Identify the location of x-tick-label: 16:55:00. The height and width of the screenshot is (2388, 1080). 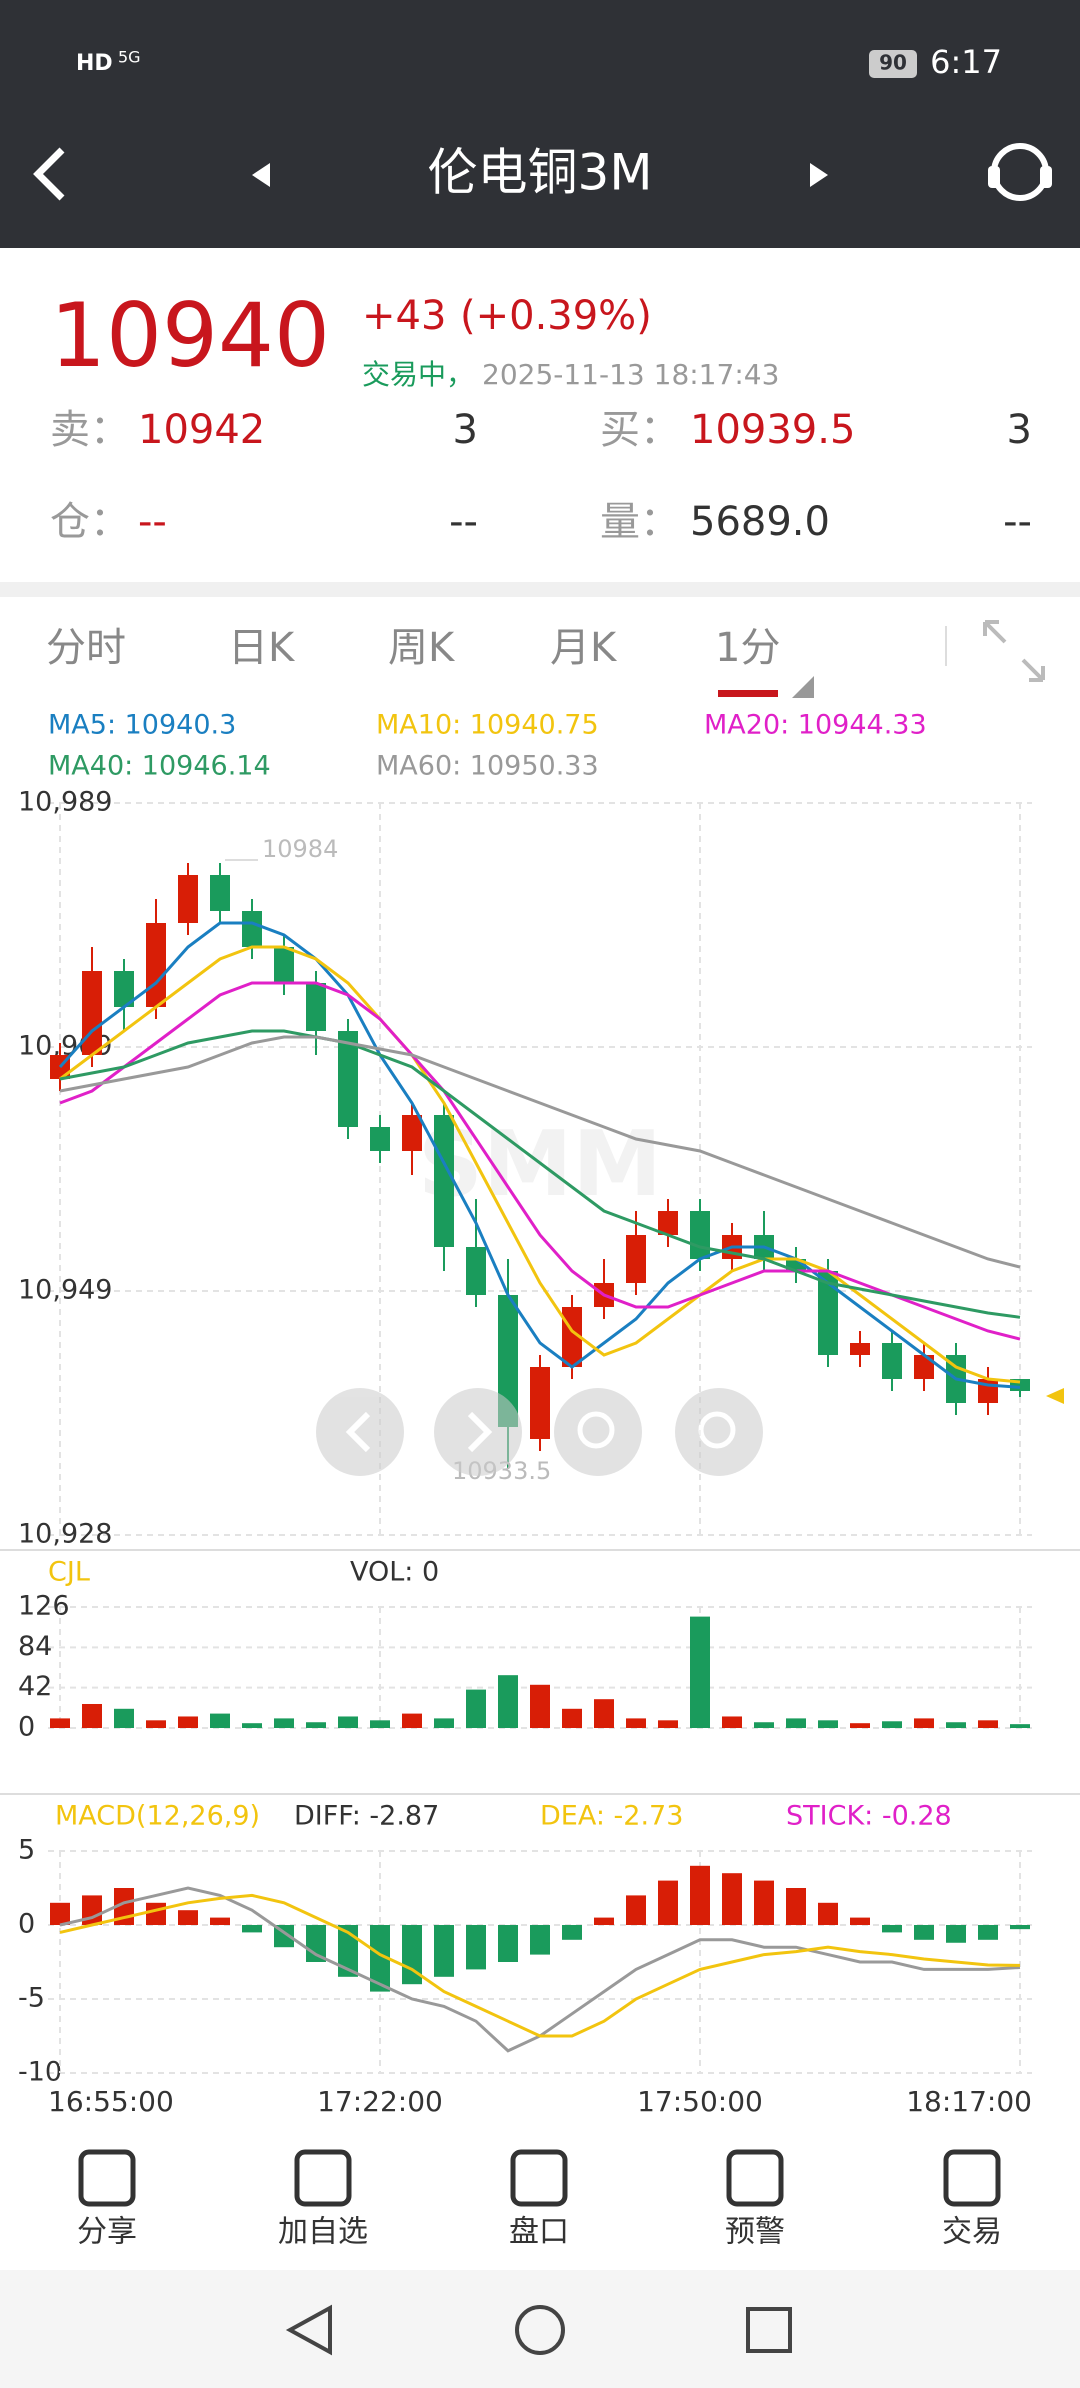
(111, 2101).